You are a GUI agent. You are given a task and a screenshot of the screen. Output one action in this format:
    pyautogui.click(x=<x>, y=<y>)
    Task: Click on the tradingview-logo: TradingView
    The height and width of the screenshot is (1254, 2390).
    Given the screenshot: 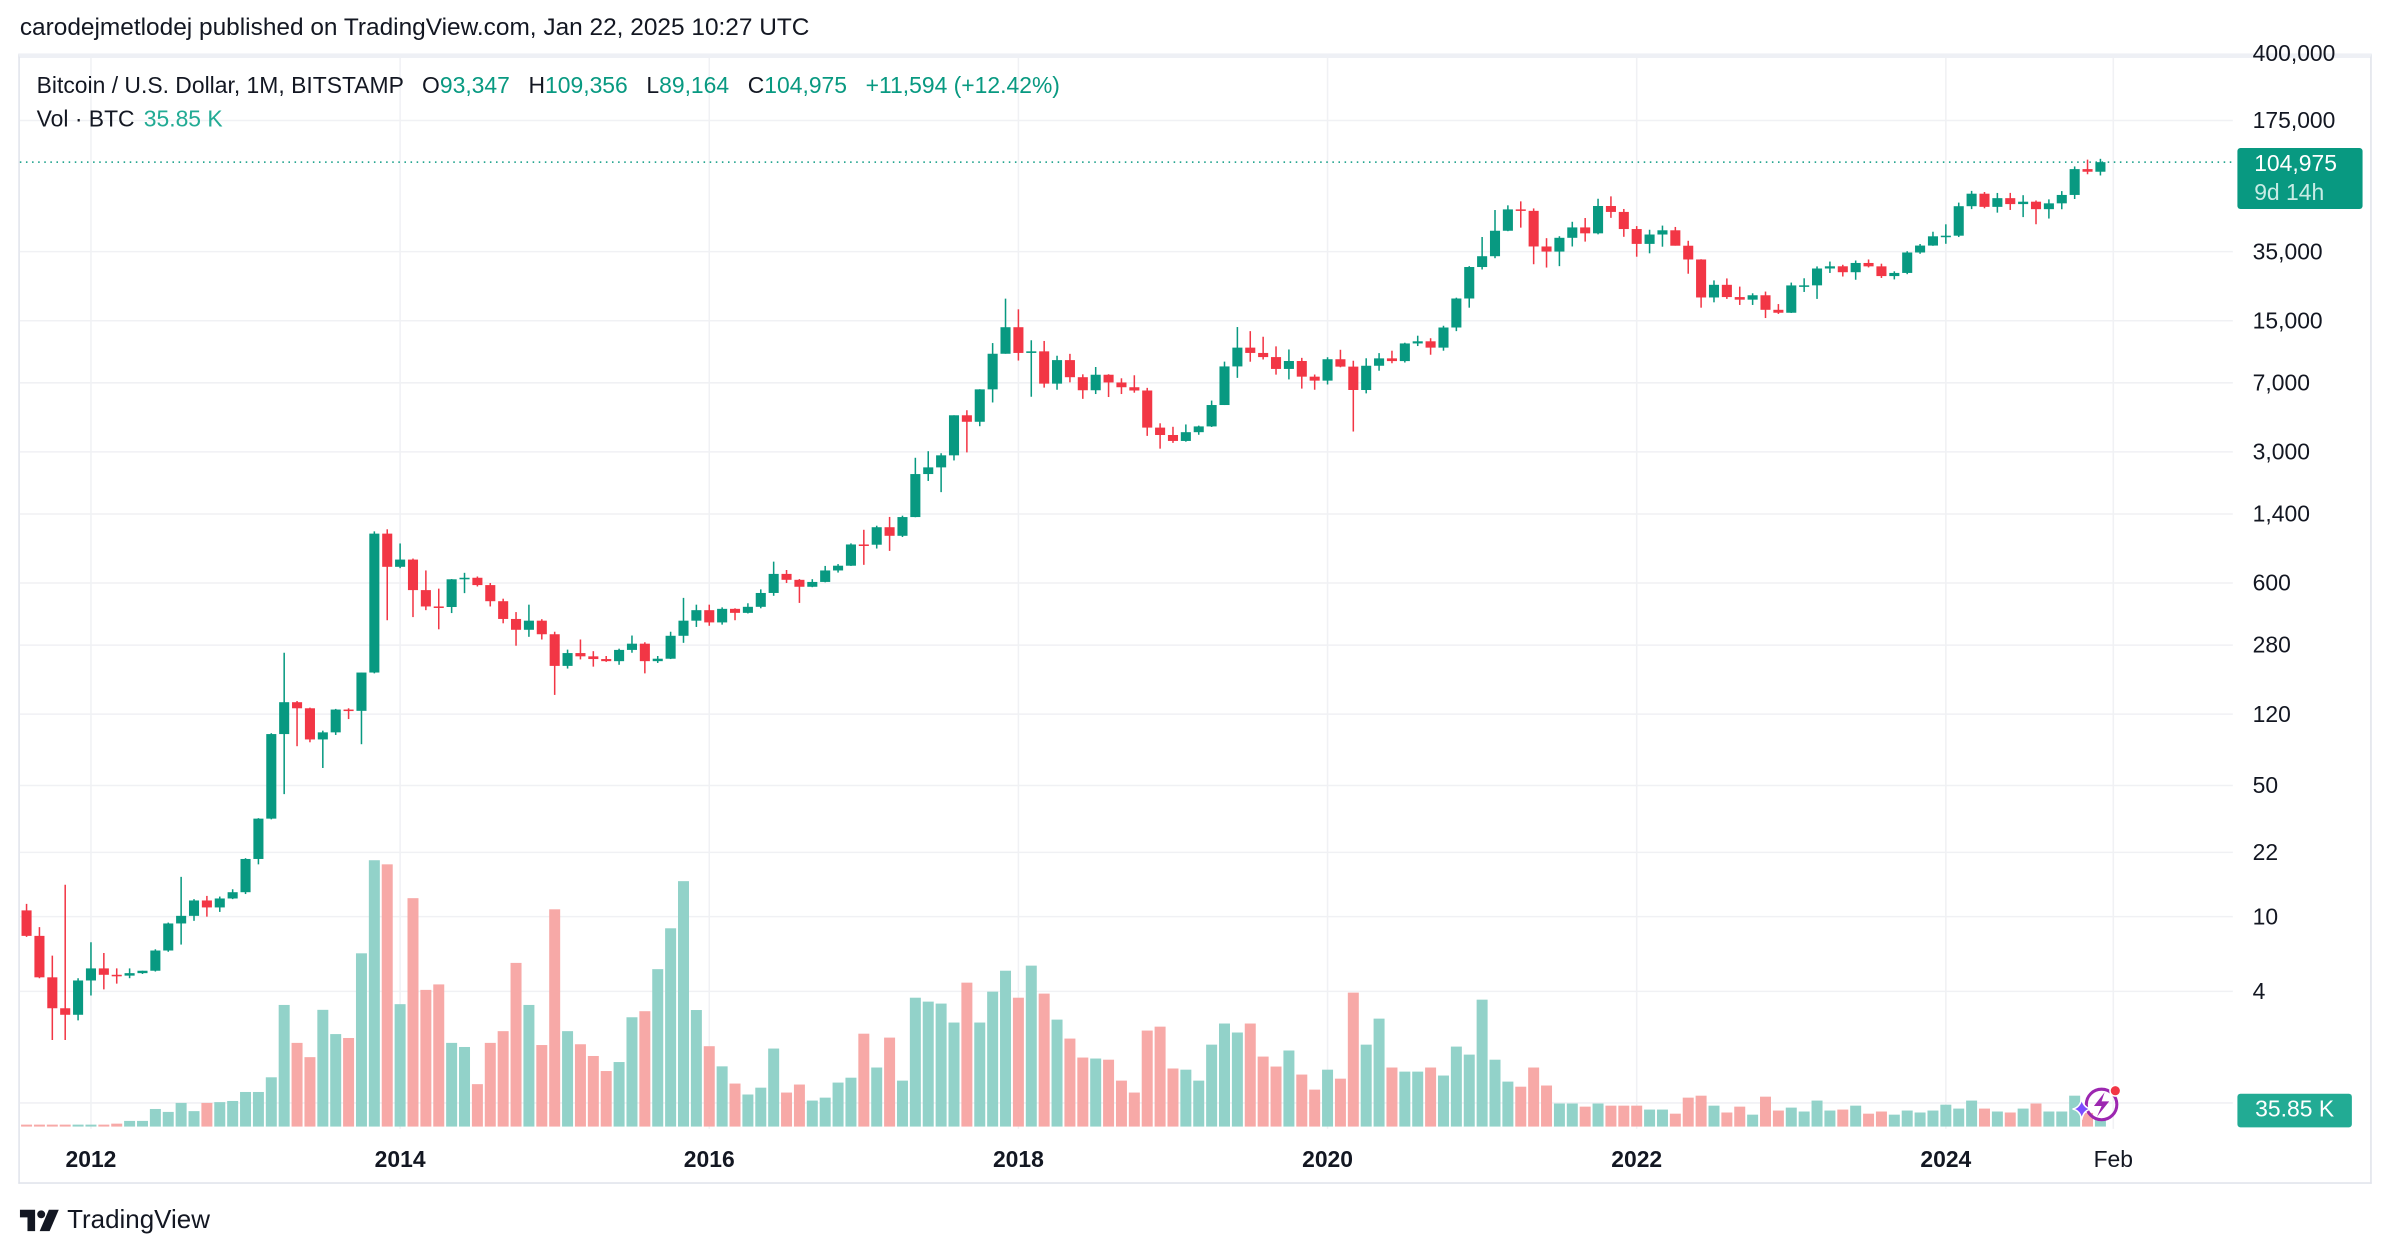 What is the action you would take?
    pyautogui.click(x=114, y=1220)
    